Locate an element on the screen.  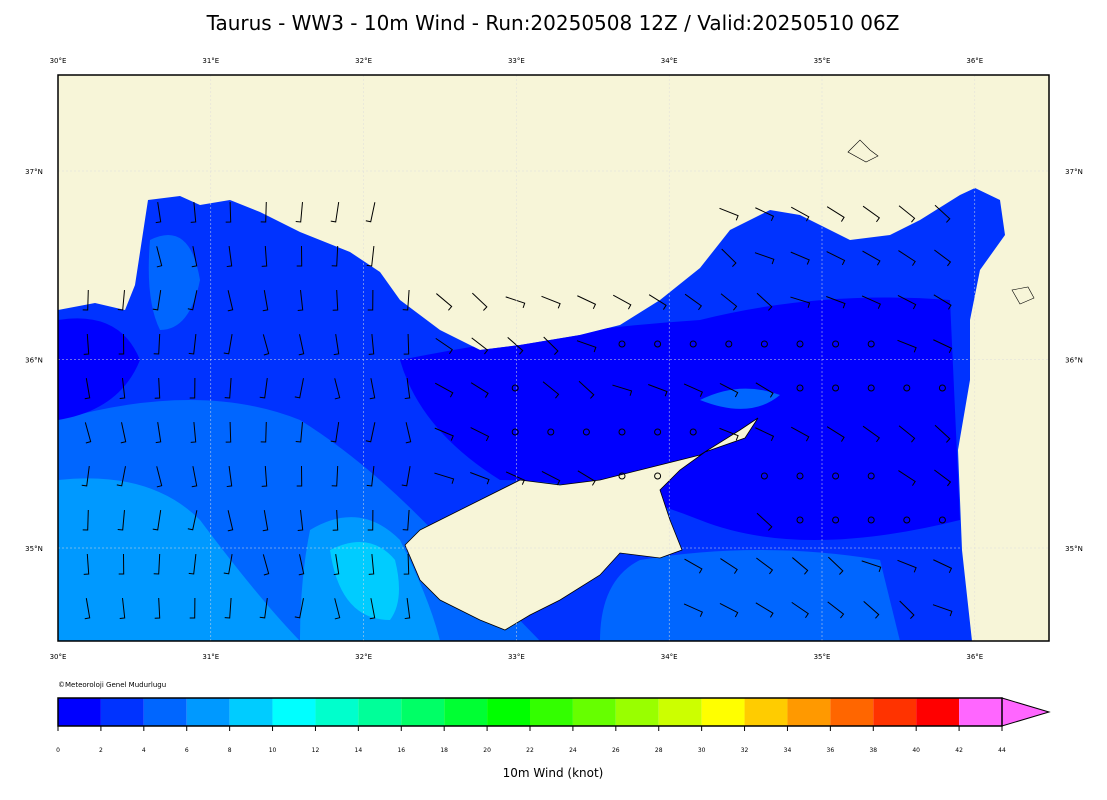
colorbar-label: 10m Wind (knot) is located at coordinates (553, 773).